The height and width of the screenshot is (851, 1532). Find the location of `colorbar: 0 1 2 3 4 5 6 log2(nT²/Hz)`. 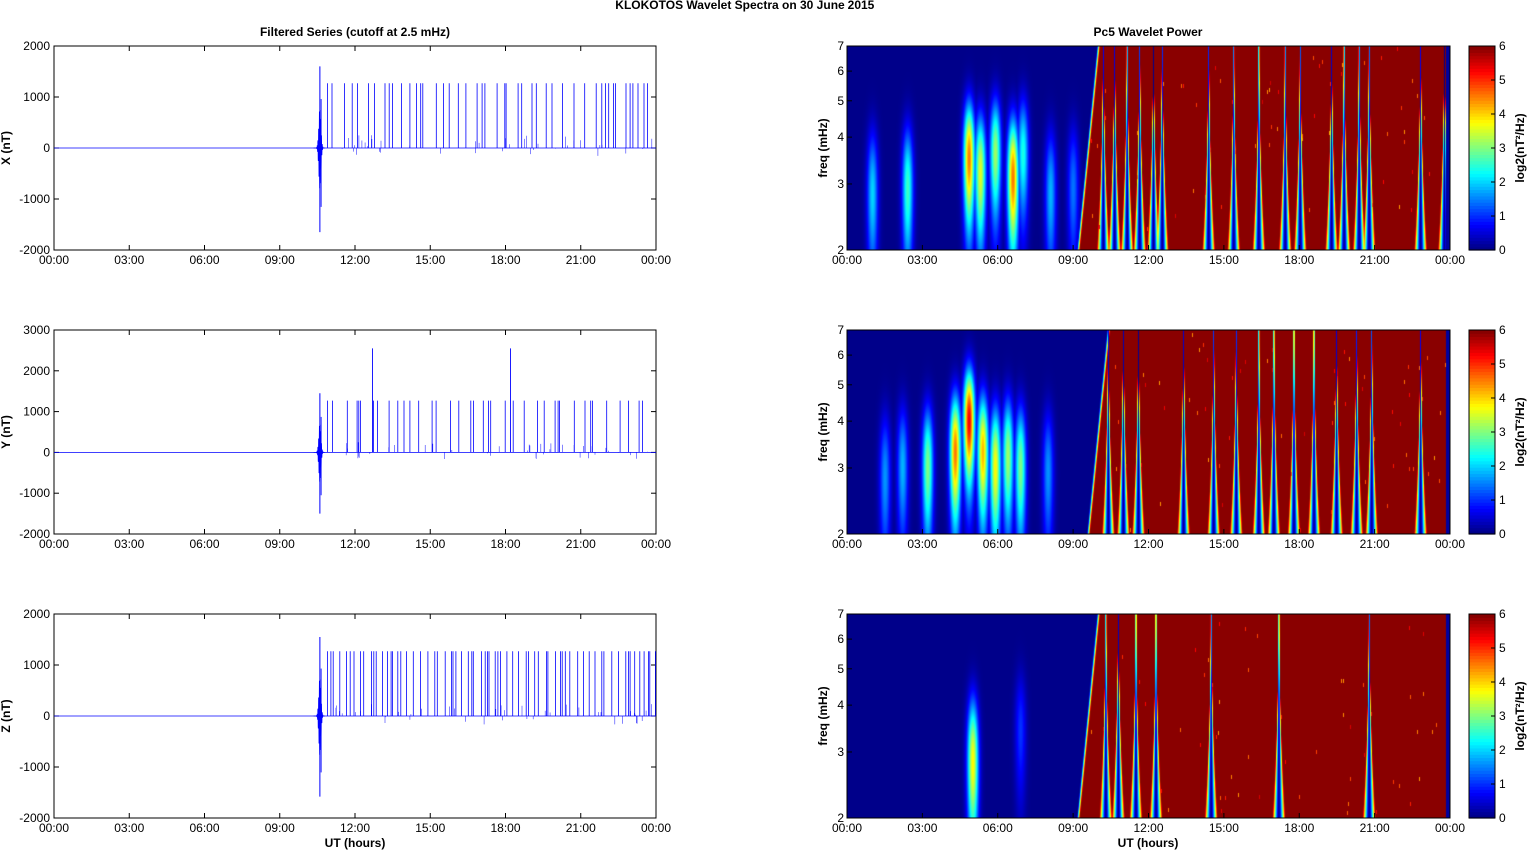

colorbar: 0 1 2 3 4 5 6 log2(nT²/Hz) is located at coordinates (1497, 432).